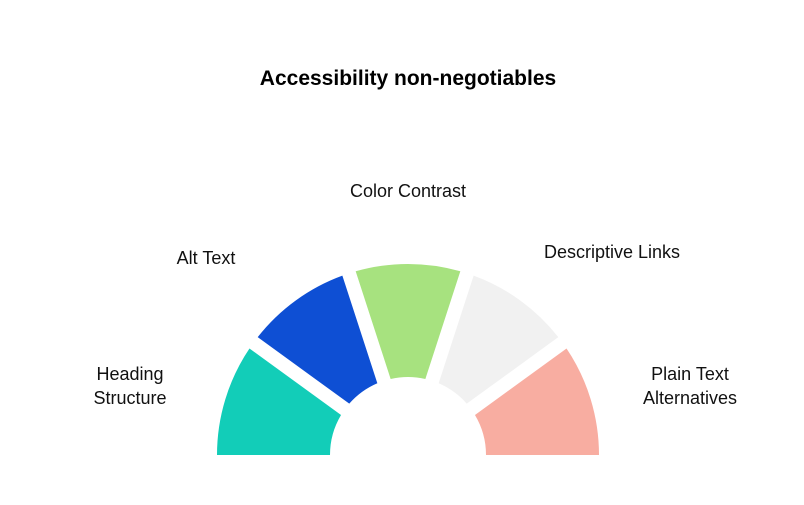 The width and height of the screenshot is (804, 505). What do you see at coordinates (690, 374) in the screenshot?
I see `segment-label-line: Plain Text` at bounding box center [690, 374].